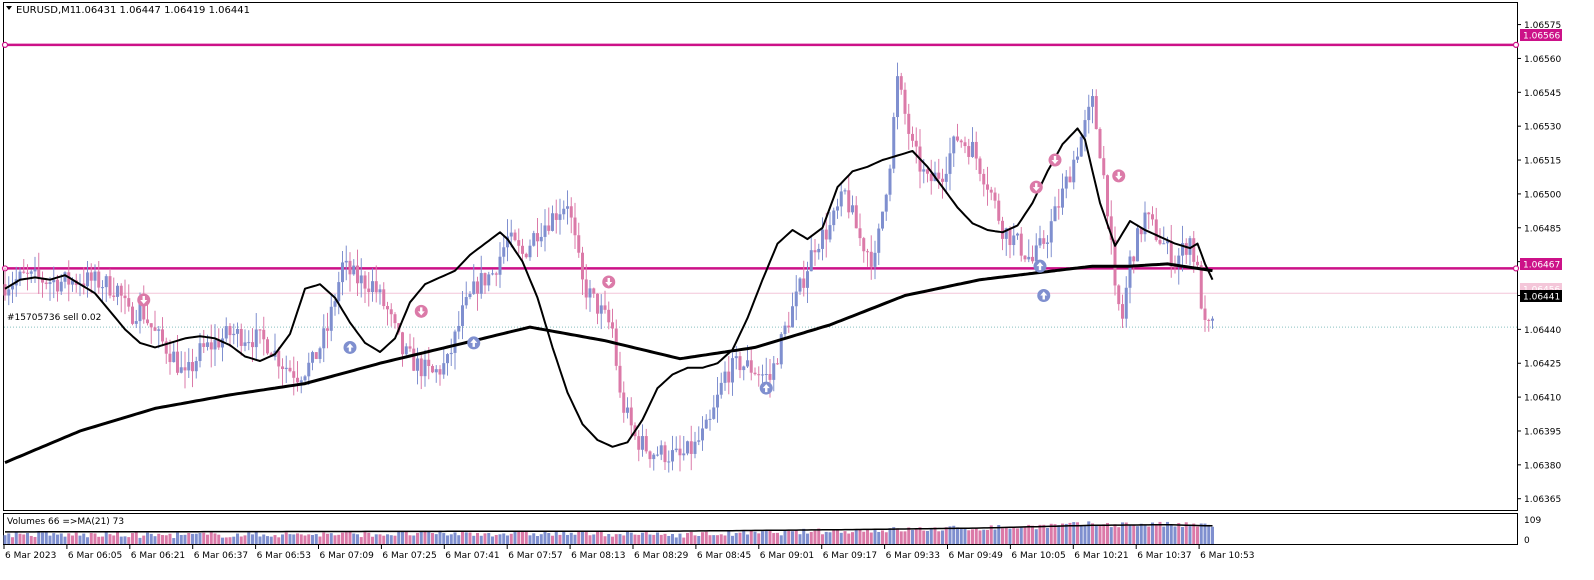  I want to click on dropdown-triangle-icon, so click(9, 8).